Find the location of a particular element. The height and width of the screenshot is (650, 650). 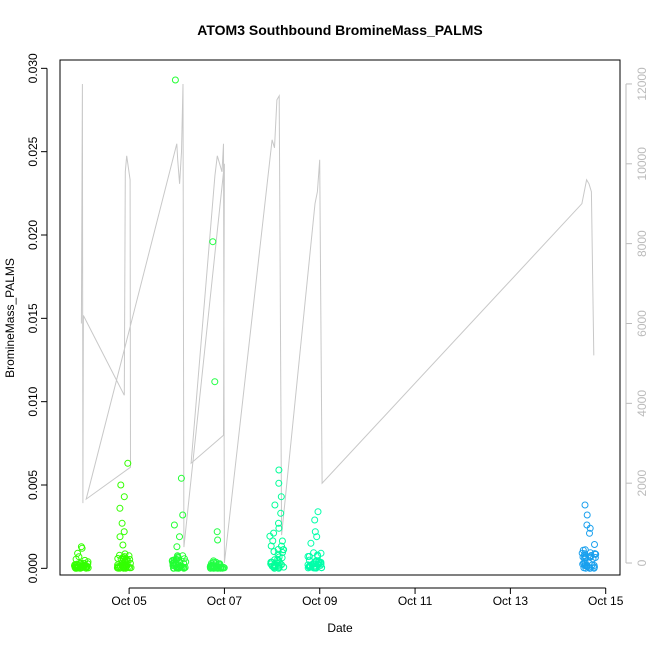

x-tick-label: Oct 13 is located at coordinates (511, 601).